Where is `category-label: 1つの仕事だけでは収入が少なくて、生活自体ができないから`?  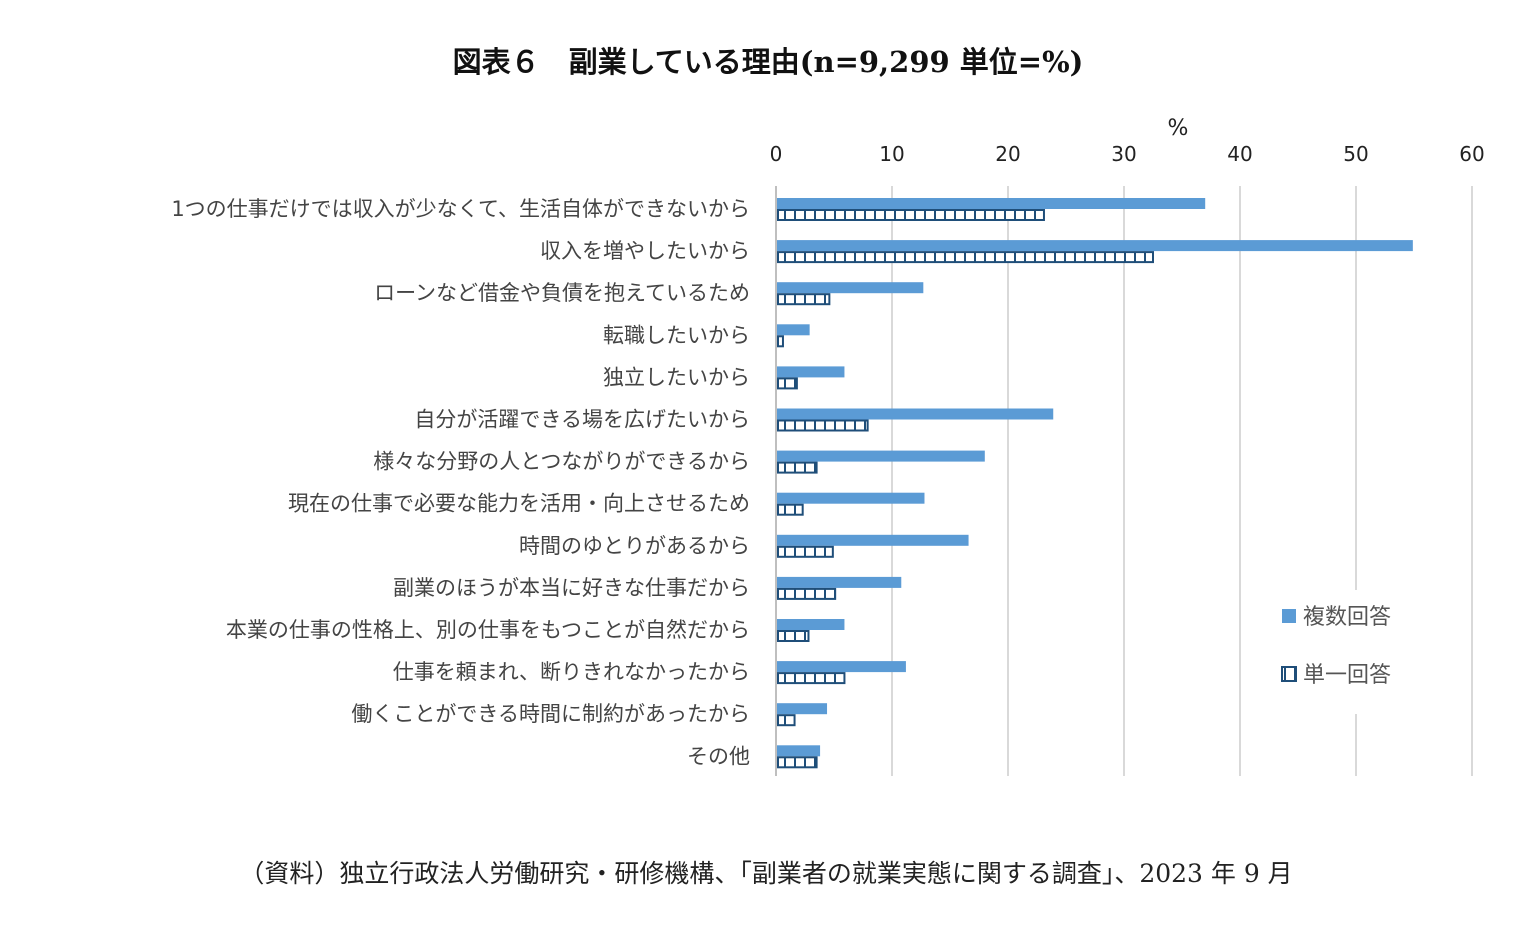
category-label: 1つの仕事だけでは収入が少なくて、生活自体ができないから is located at coordinates (460, 209).